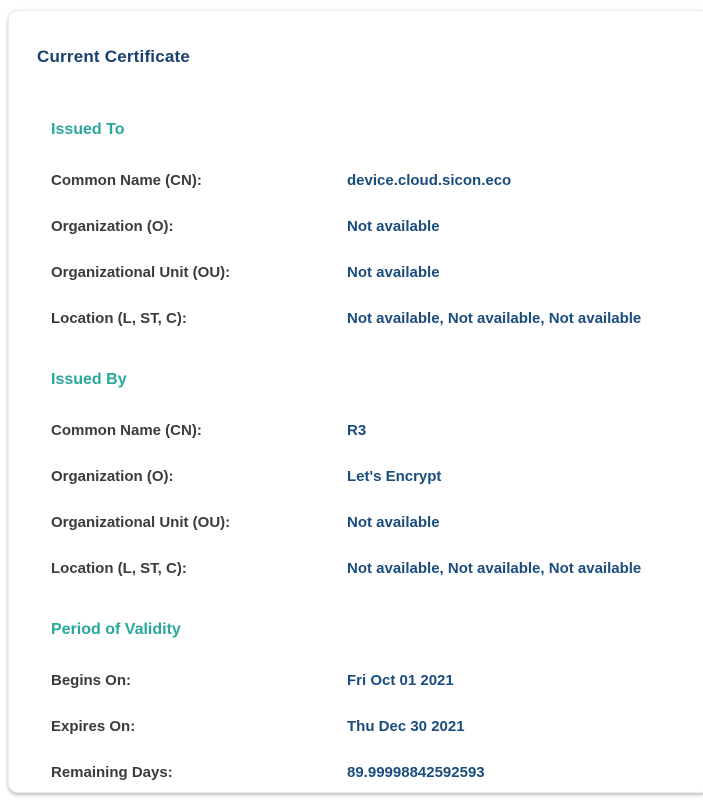 The image size is (703, 806). What do you see at coordinates (88, 129) in the screenshot?
I see `section-heading-issued-to: Issued To` at bounding box center [88, 129].